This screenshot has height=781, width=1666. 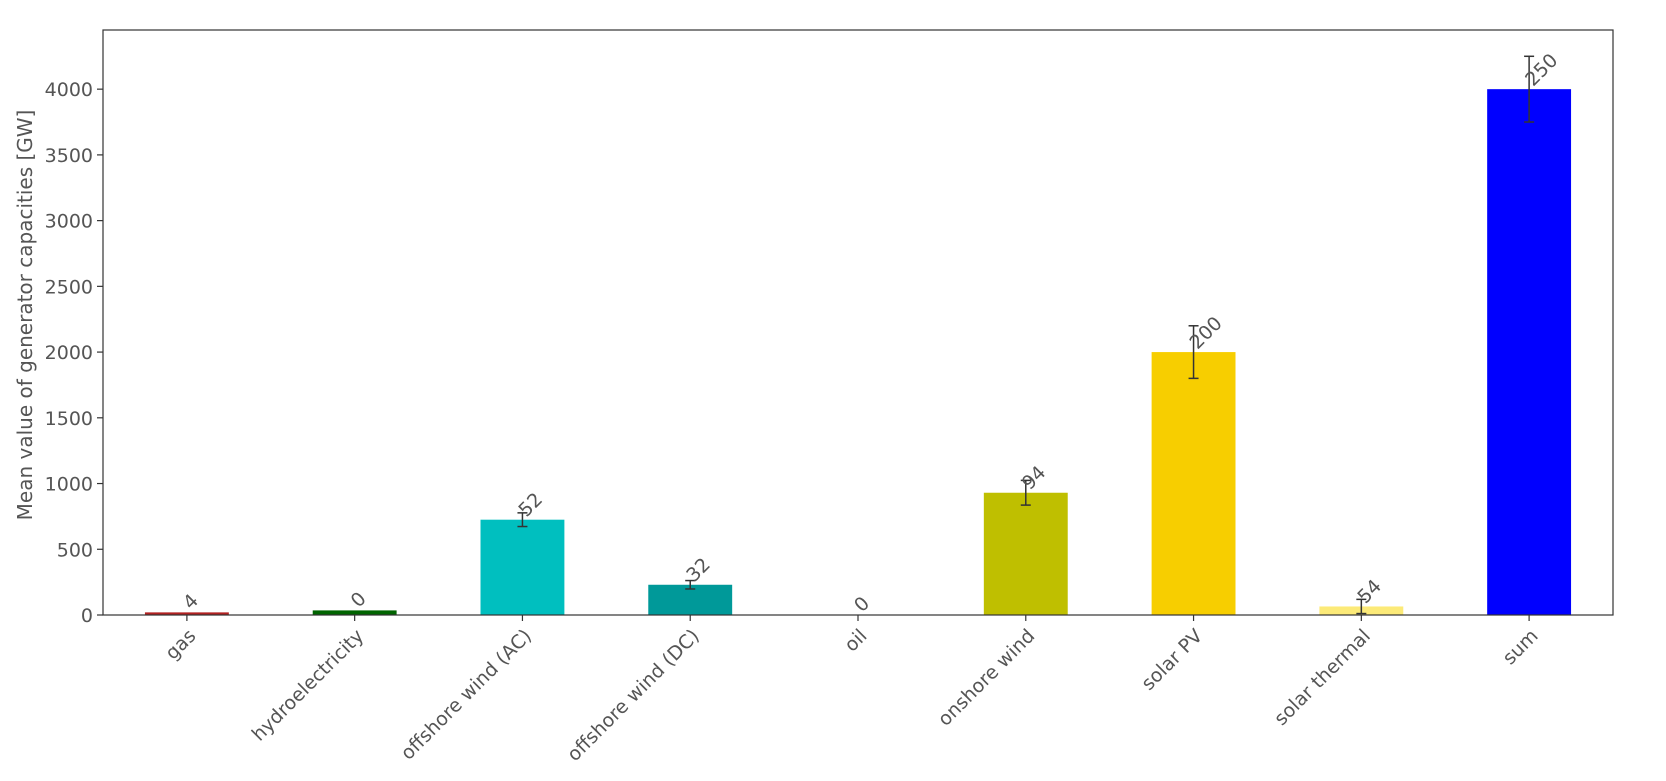 I want to click on y-tick-label: 0, so click(x=87, y=616).